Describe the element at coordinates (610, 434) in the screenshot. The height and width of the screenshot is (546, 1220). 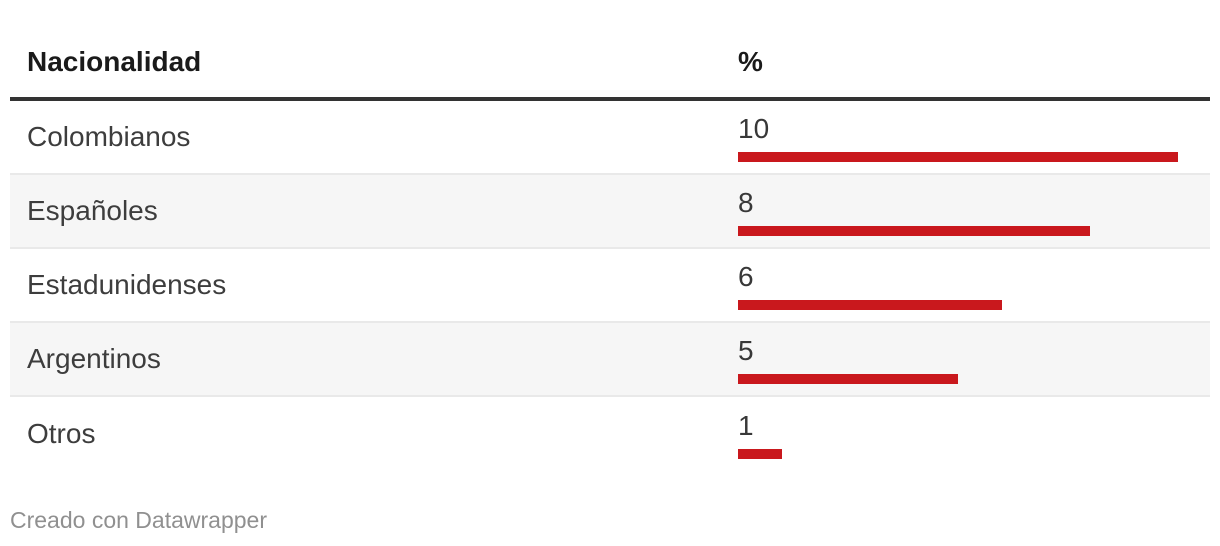
I see `table-row: Otros 1` at that location.